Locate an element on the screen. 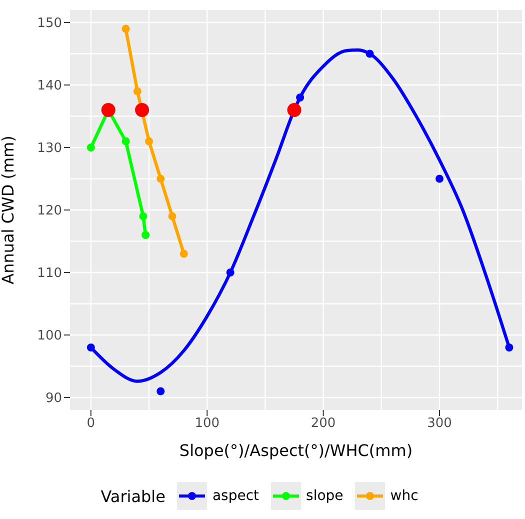 This screenshot has height=519, width=525. y-tick-label: 120 is located at coordinates (49, 211).